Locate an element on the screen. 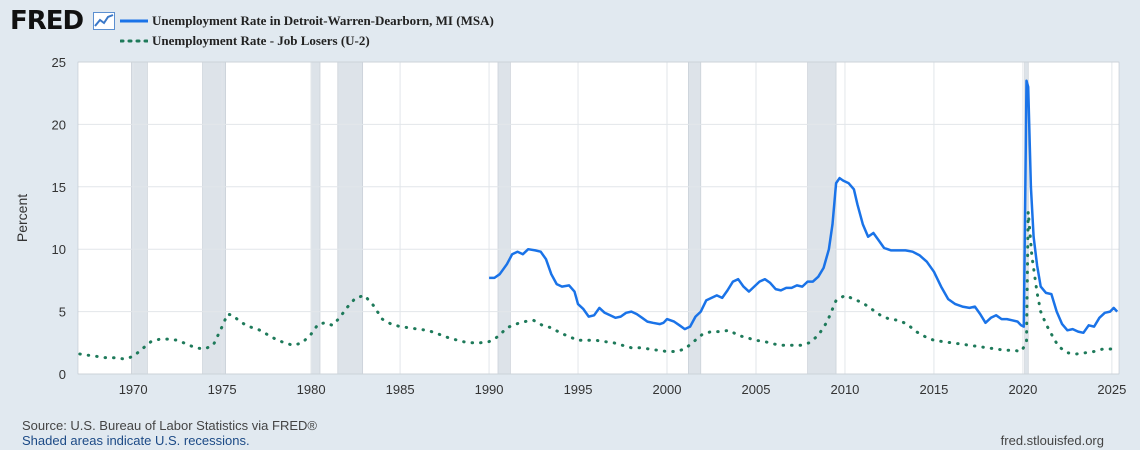 Image resolution: width=1140 pixels, height=450 pixels. chart-line-icon is located at coordinates (104, 21).